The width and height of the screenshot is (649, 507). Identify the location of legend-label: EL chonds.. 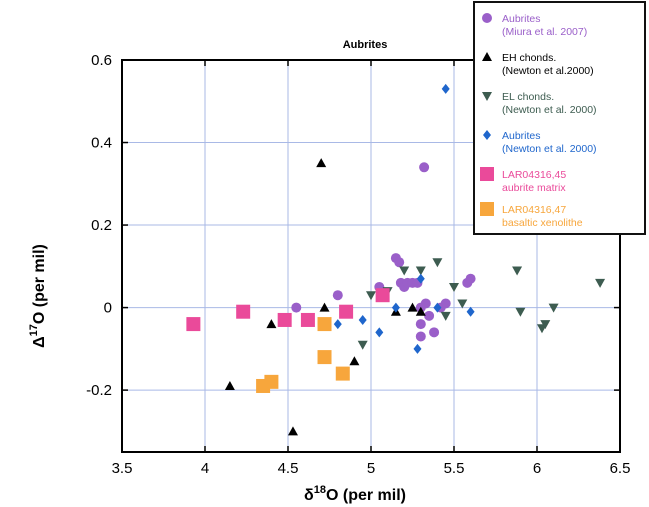
(528, 97).